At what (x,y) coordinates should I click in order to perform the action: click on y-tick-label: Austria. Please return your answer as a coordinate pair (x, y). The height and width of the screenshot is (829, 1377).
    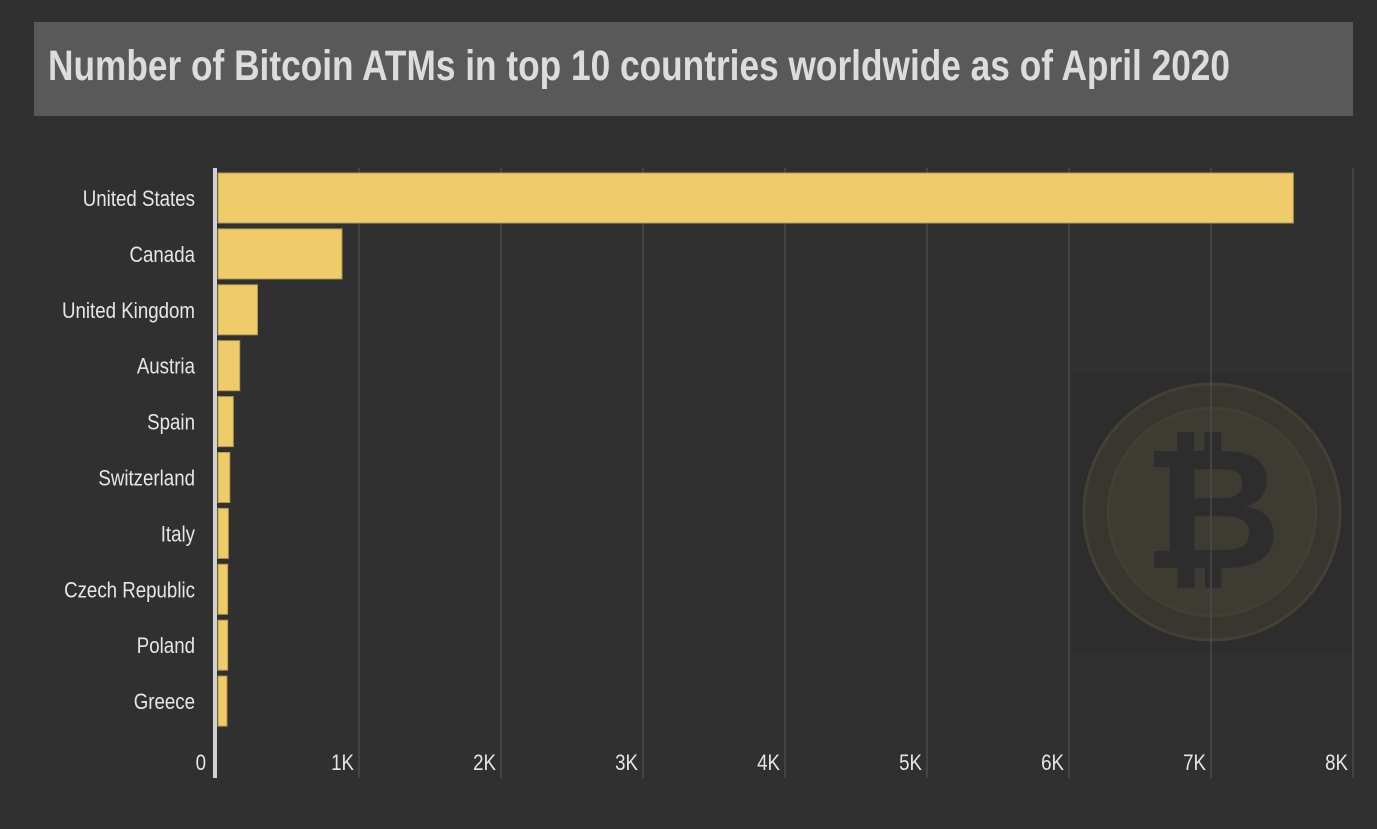
    Looking at the image, I should click on (166, 367).